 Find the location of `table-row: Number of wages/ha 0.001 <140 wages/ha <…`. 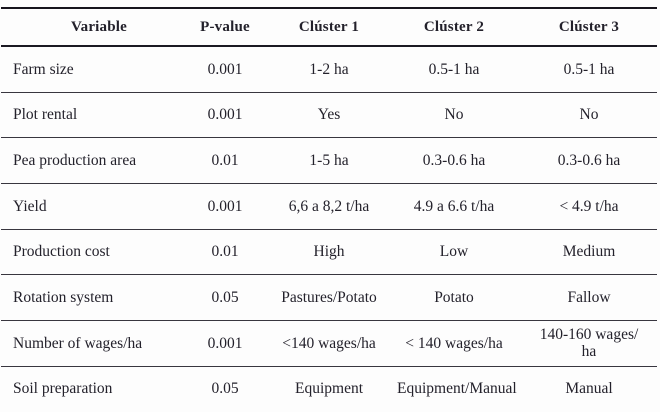

table-row: Number of wages/ha 0.001 <140 wages/ha <… is located at coordinates (329, 343).